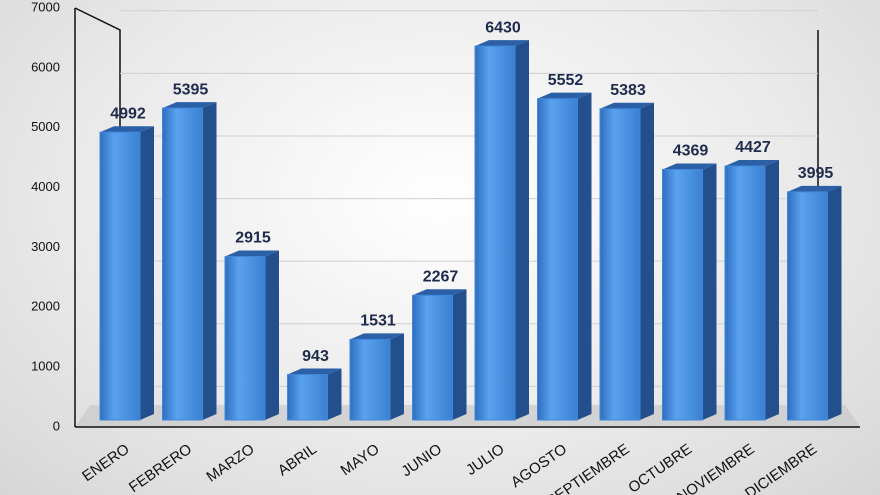 The width and height of the screenshot is (880, 495). What do you see at coordinates (160, 468) in the screenshot?
I see `x-tick-label: FEBRERO` at bounding box center [160, 468].